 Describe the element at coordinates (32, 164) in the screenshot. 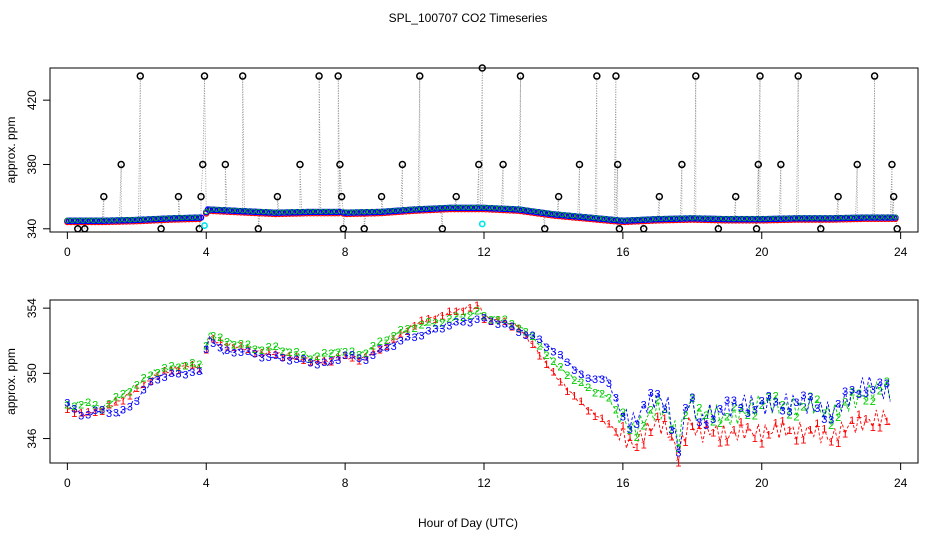

I see `y-tick-label: 380` at that location.